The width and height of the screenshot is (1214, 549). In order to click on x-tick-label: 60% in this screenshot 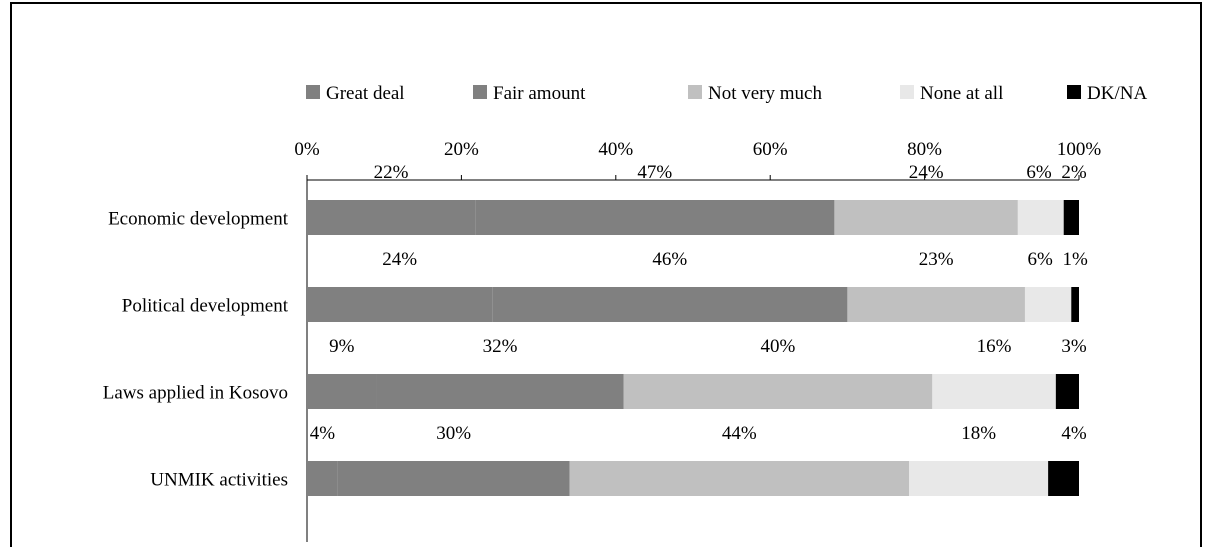, I will do `click(770, 149)`.